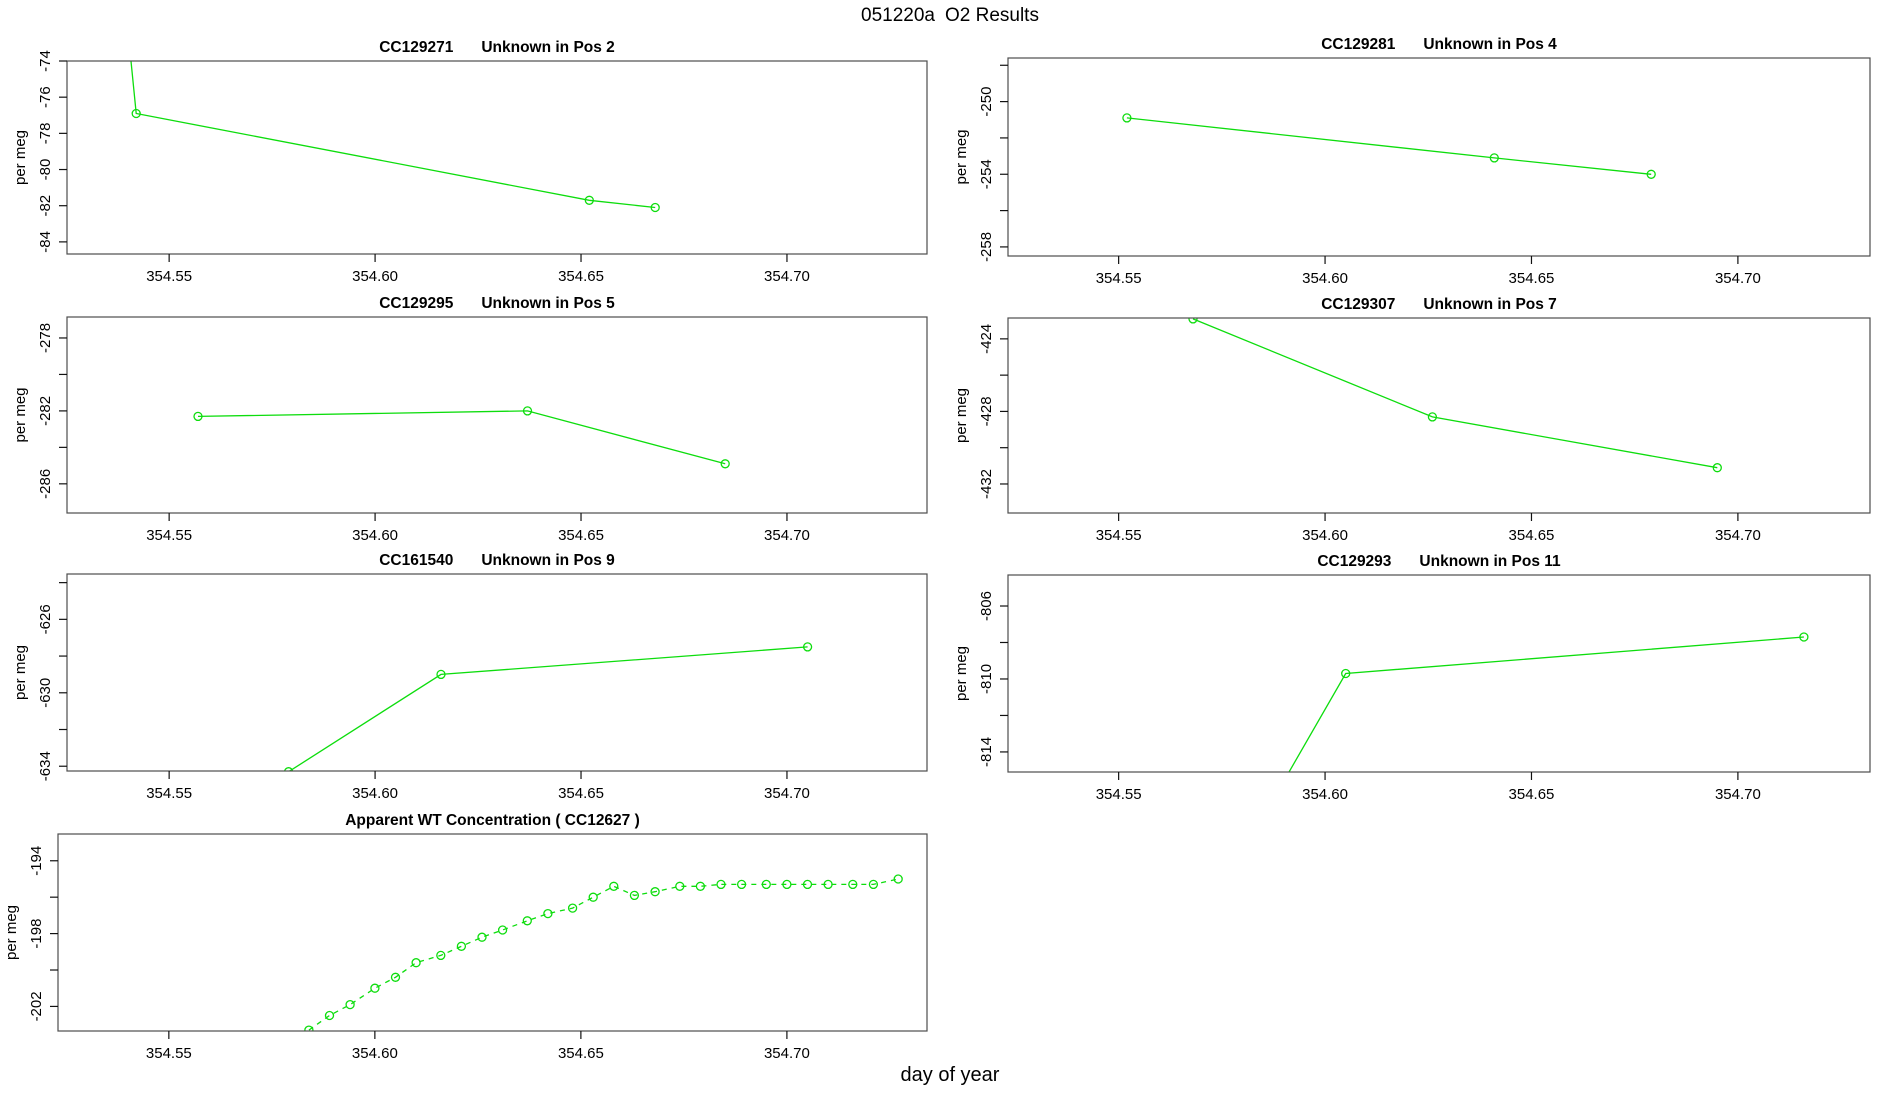 The image size is (1900, 1100). Describe the element at coordinates (45, 411) in the screenshot. I see `y-tick-label: -282` at that location.